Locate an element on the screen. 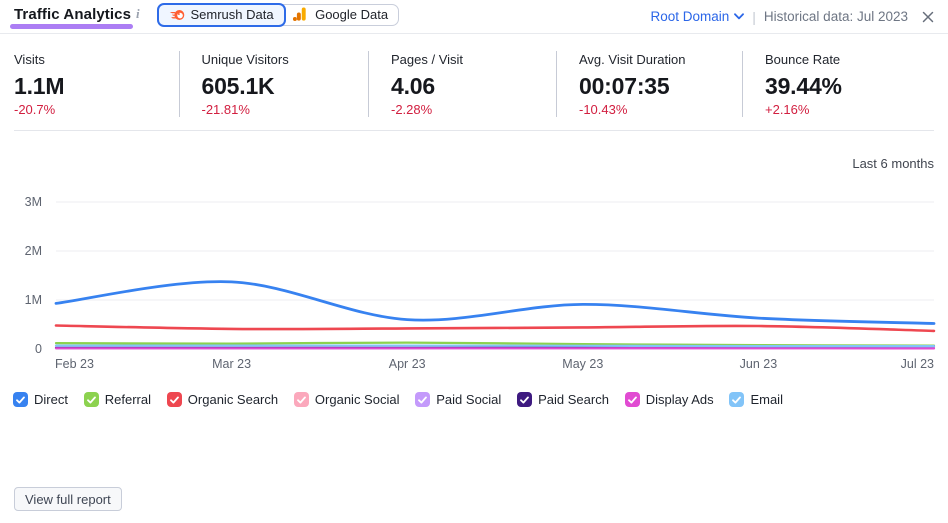 The image size is (948, 523). title-wrap: Traffic Analytics is located at coordinates (71, 17).